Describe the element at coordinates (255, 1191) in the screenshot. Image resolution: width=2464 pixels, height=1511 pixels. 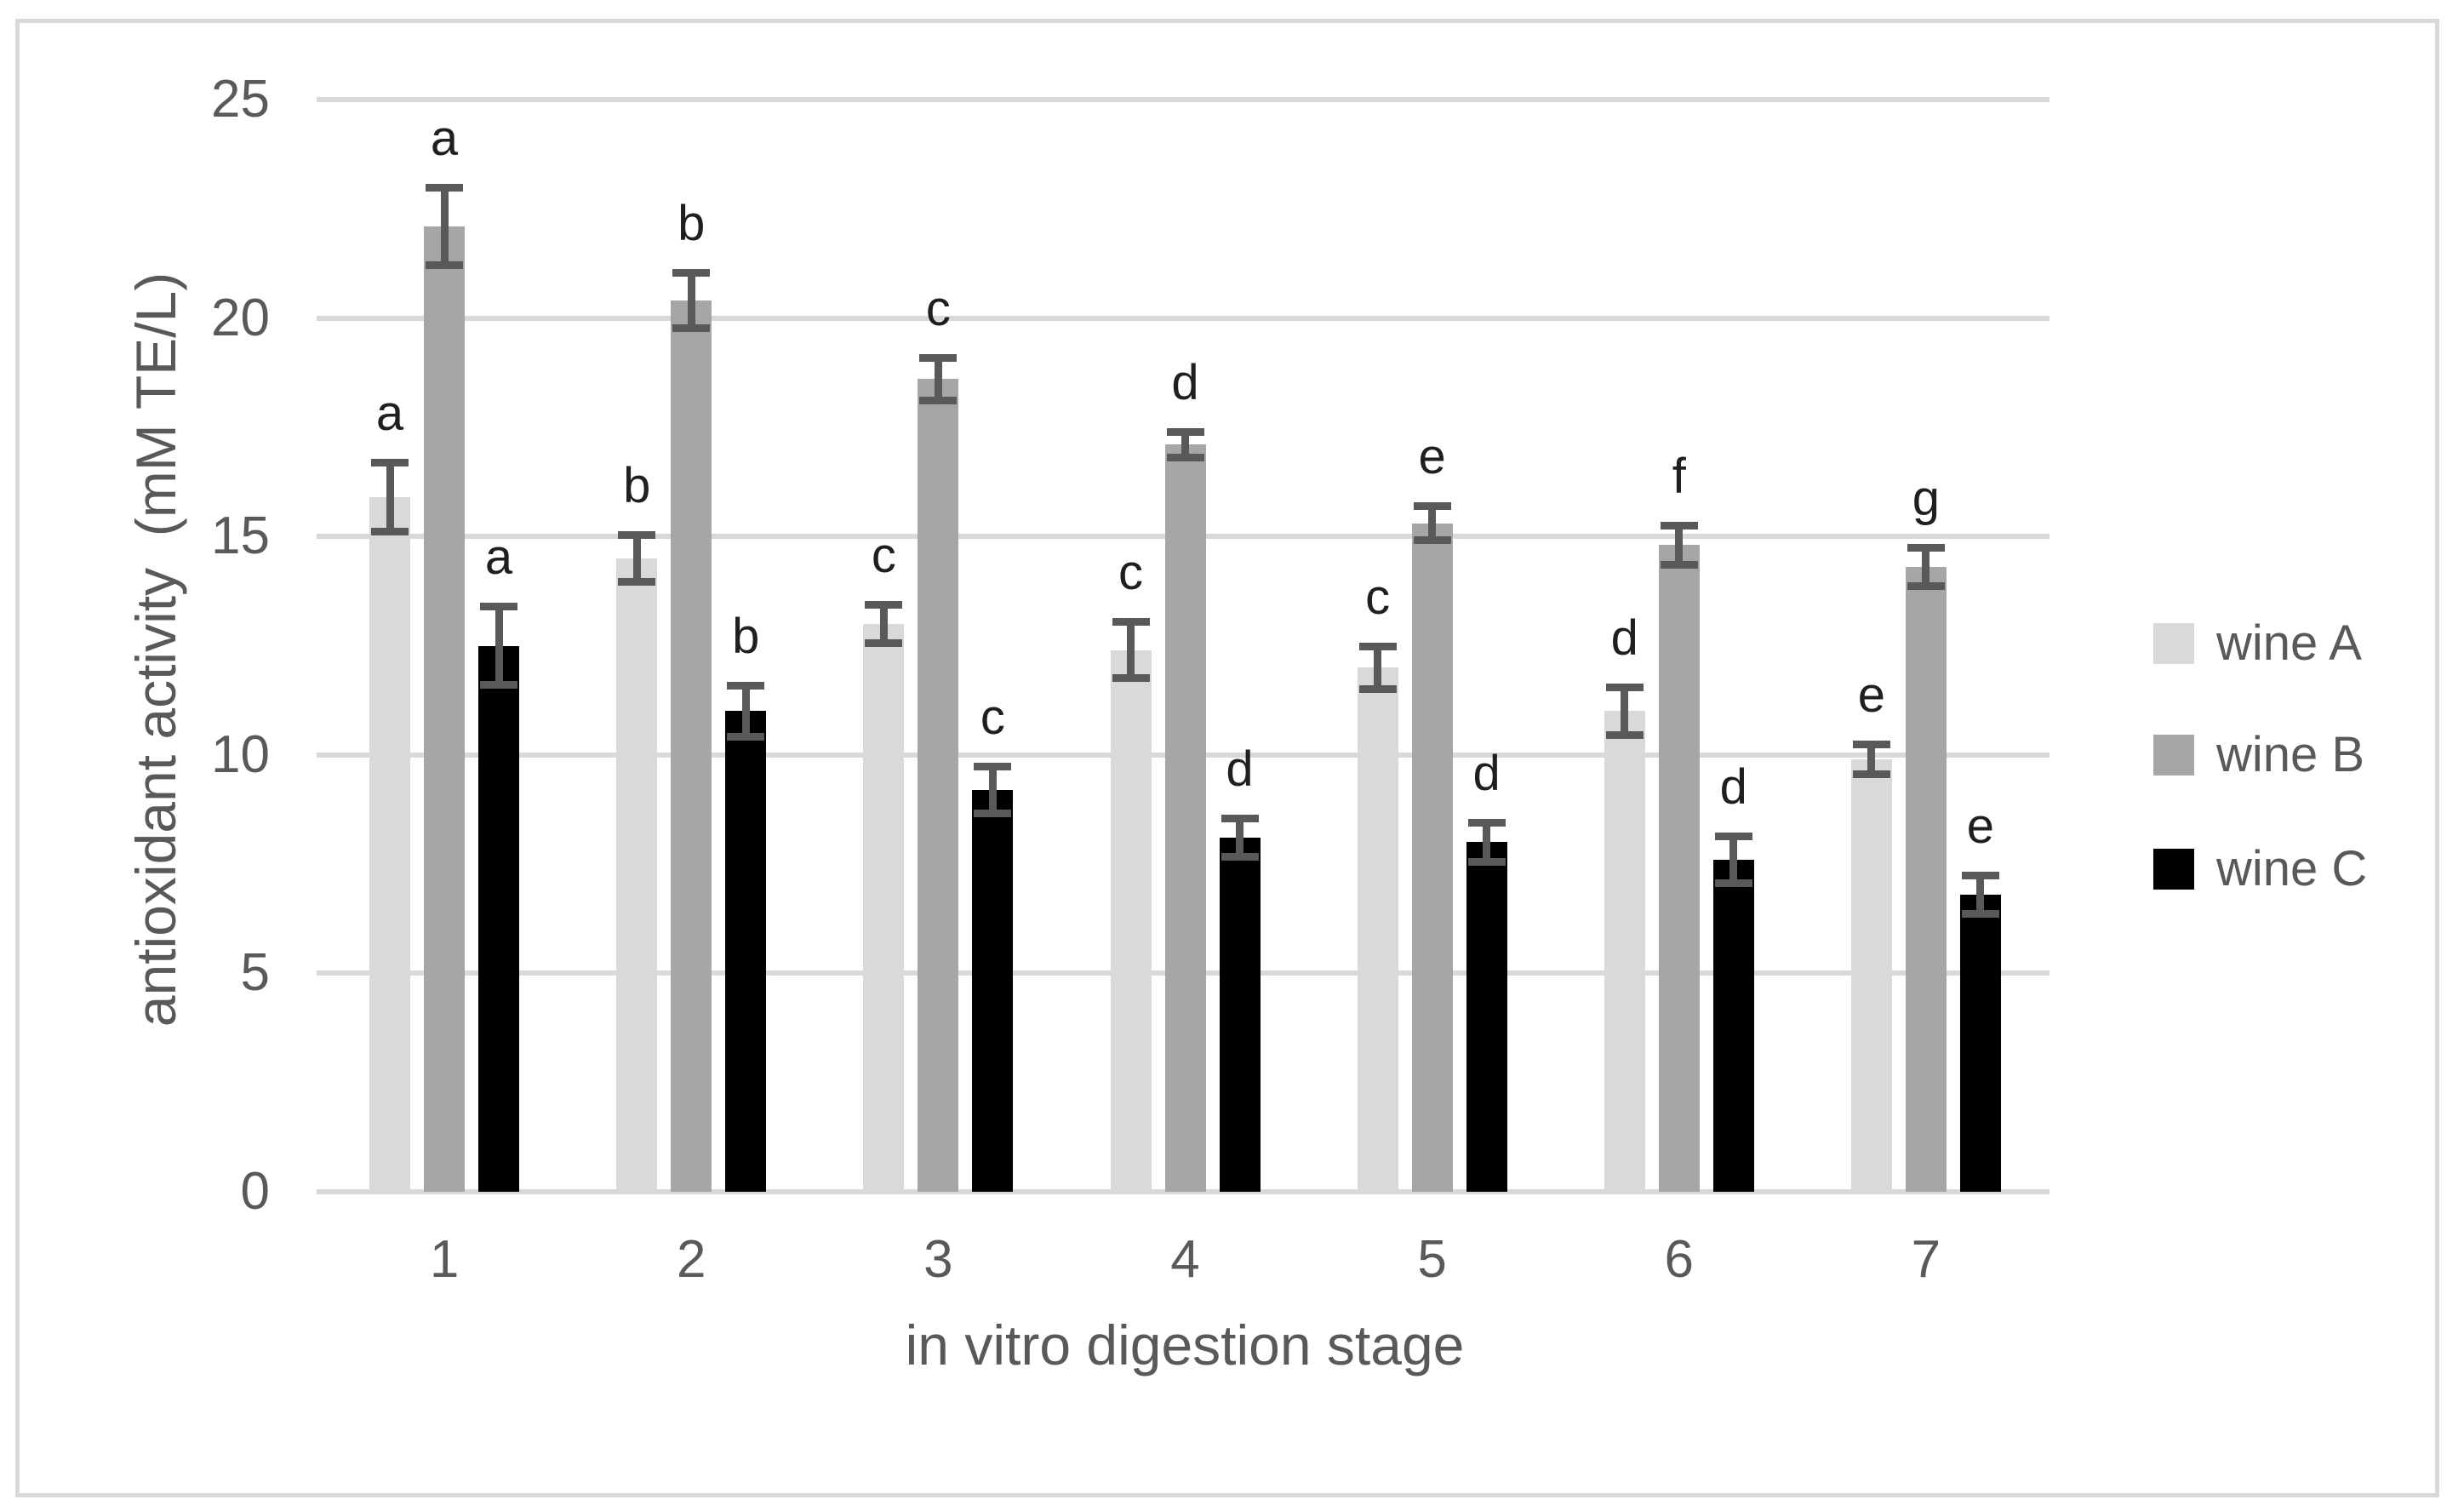
I see `y-tick-label-0: 0` at that location.